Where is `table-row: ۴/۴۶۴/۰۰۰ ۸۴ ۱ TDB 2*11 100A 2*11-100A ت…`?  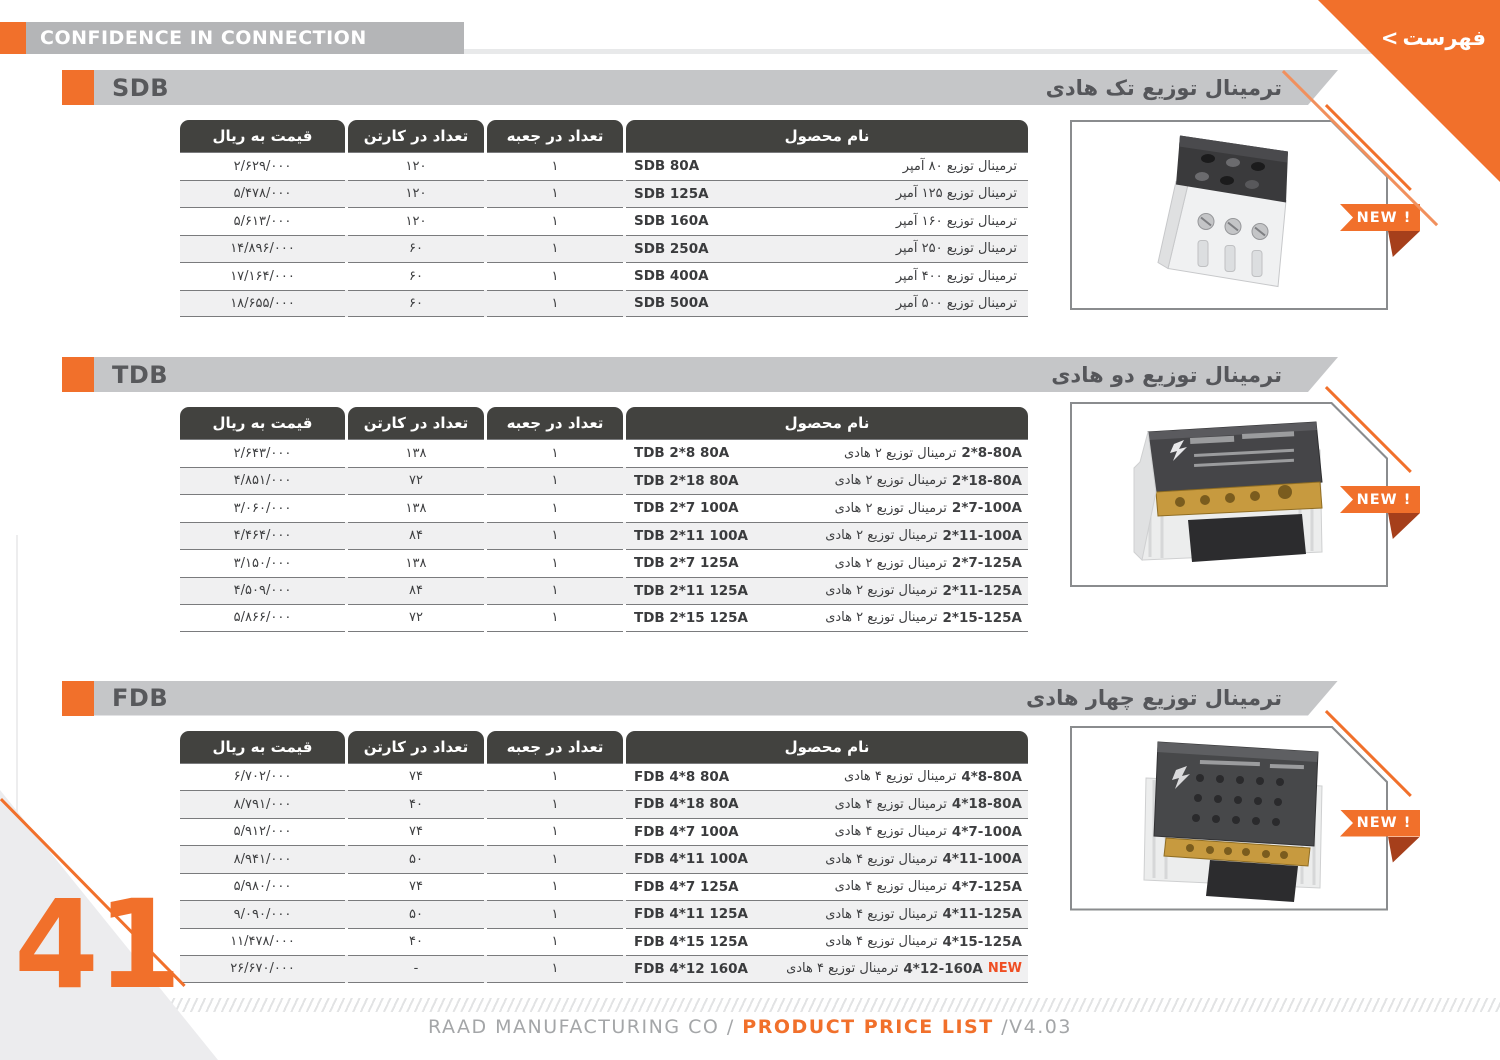 table-row: ۴/۴۶۴/۰۰۰ ۸۴ ۱ TDB 2*11 100A 2*11-100A ت… is located at coordinates (604, 535).